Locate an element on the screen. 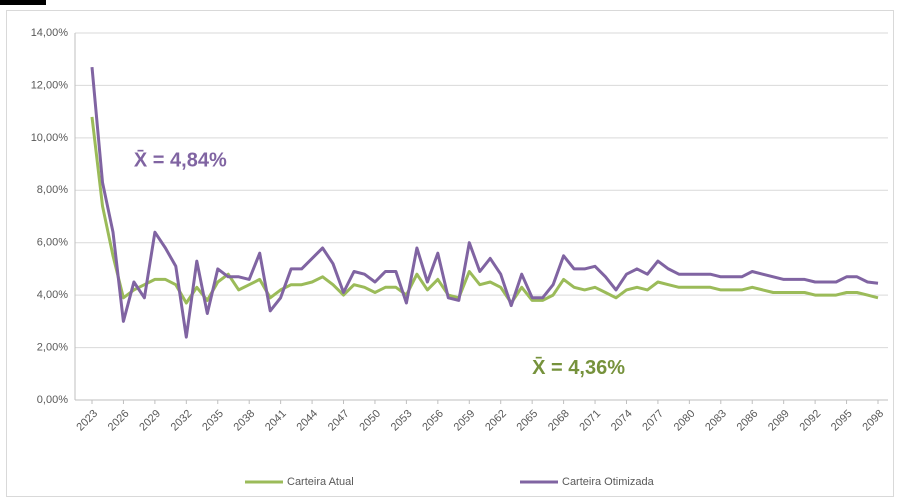 Image resolution: width=900 pixels, height=500 pixels. x-tick-label: 2074 is located at coordinates (622, 421).